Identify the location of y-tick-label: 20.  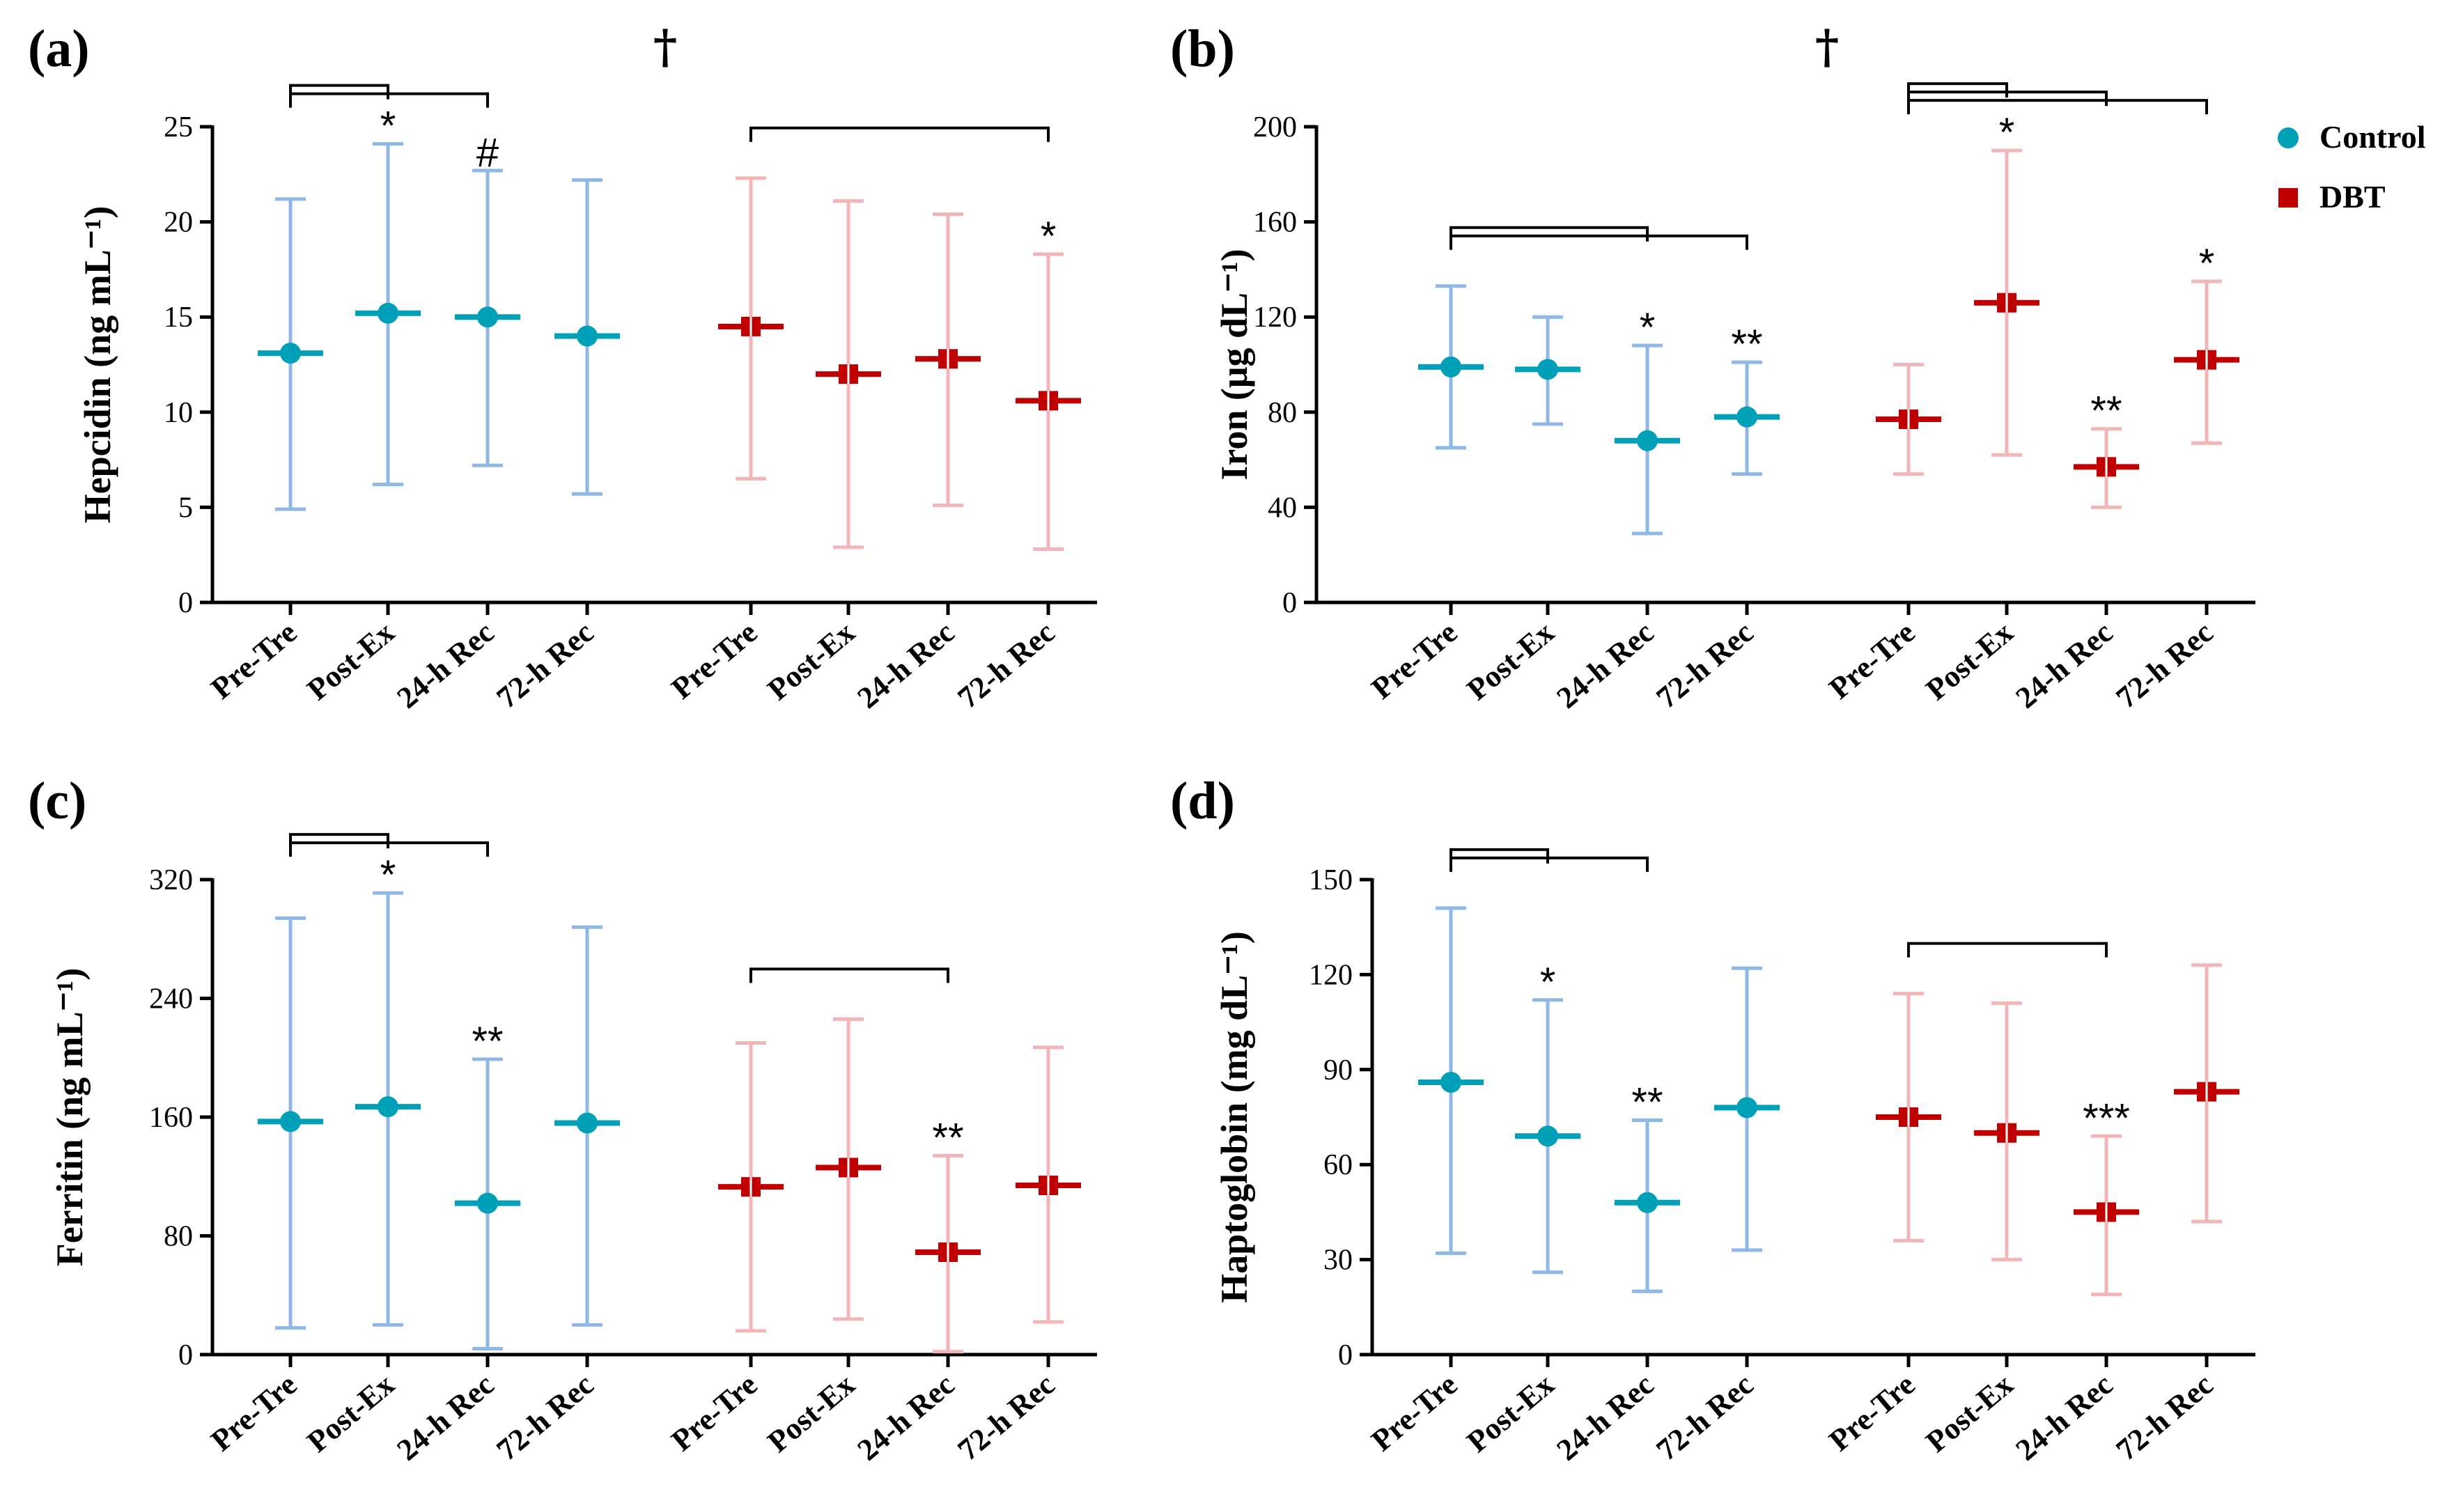
(179, 223).